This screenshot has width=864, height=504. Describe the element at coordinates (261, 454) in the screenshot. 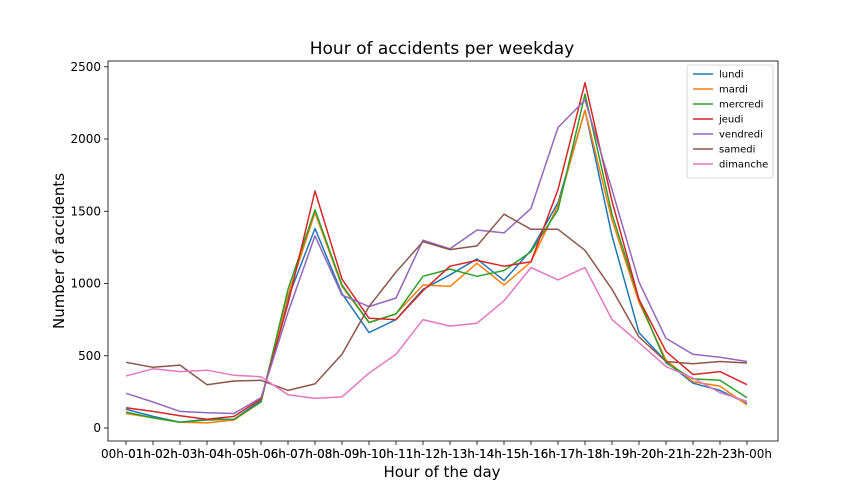

I see `x-tick-label: 05h-06h` at that location.